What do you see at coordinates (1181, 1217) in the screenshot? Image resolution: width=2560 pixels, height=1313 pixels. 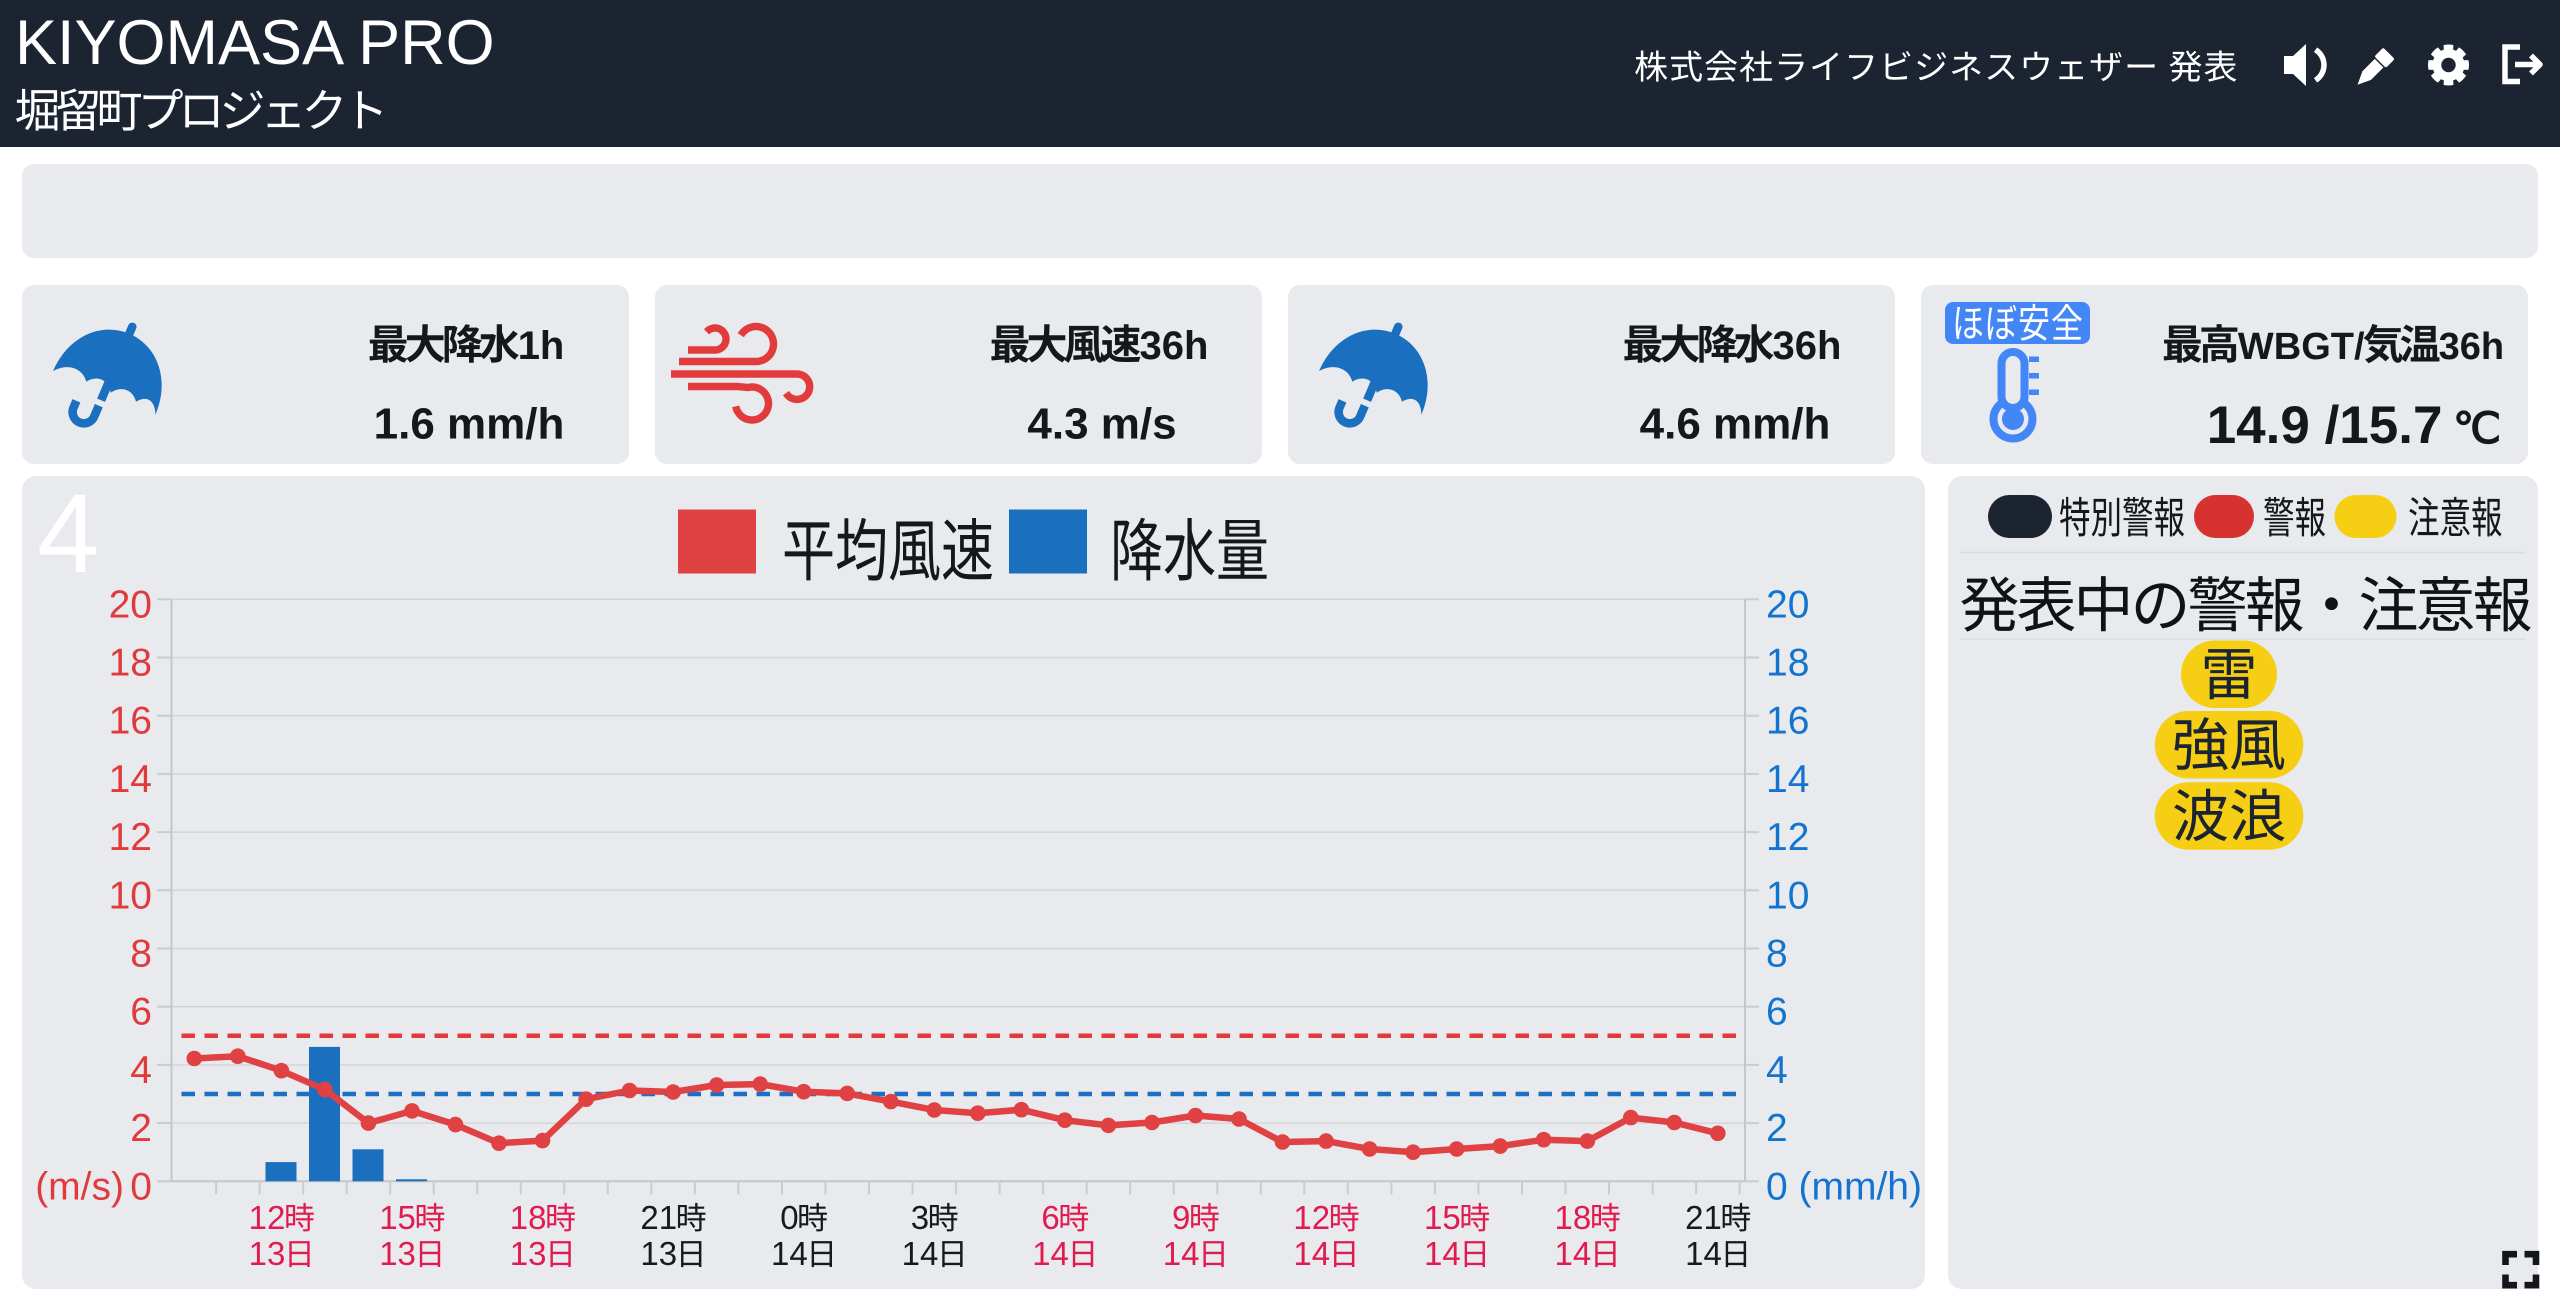 I see `svg-text: 9` at bounding box center [1181, 1217].